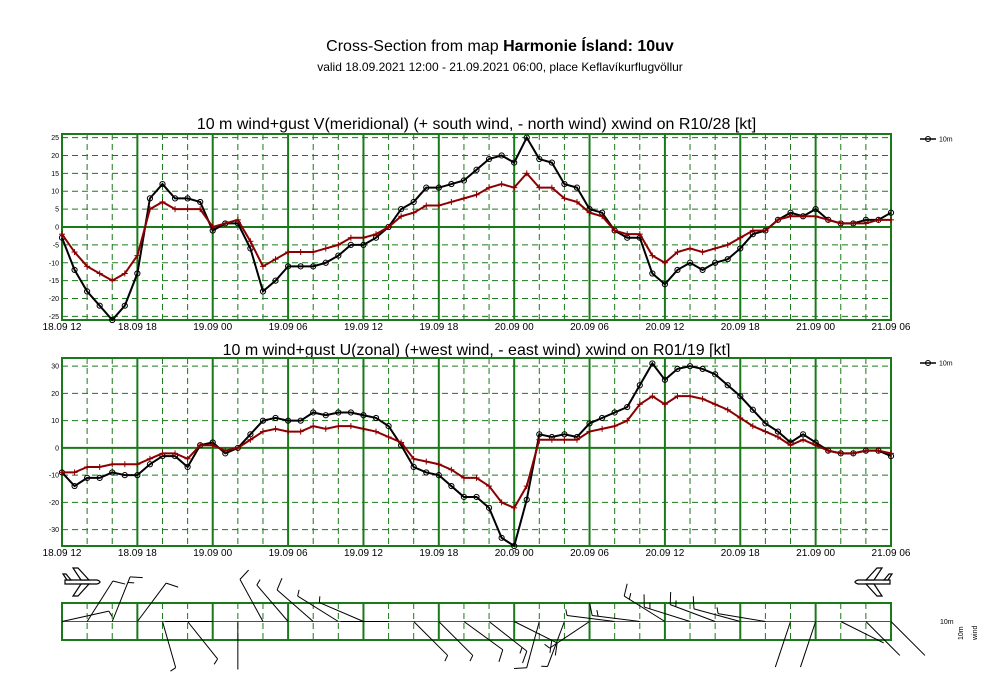 The width and height of the screenshot is (1000, 679). I want to click on y-tick-label: -5, so click(56, 245).